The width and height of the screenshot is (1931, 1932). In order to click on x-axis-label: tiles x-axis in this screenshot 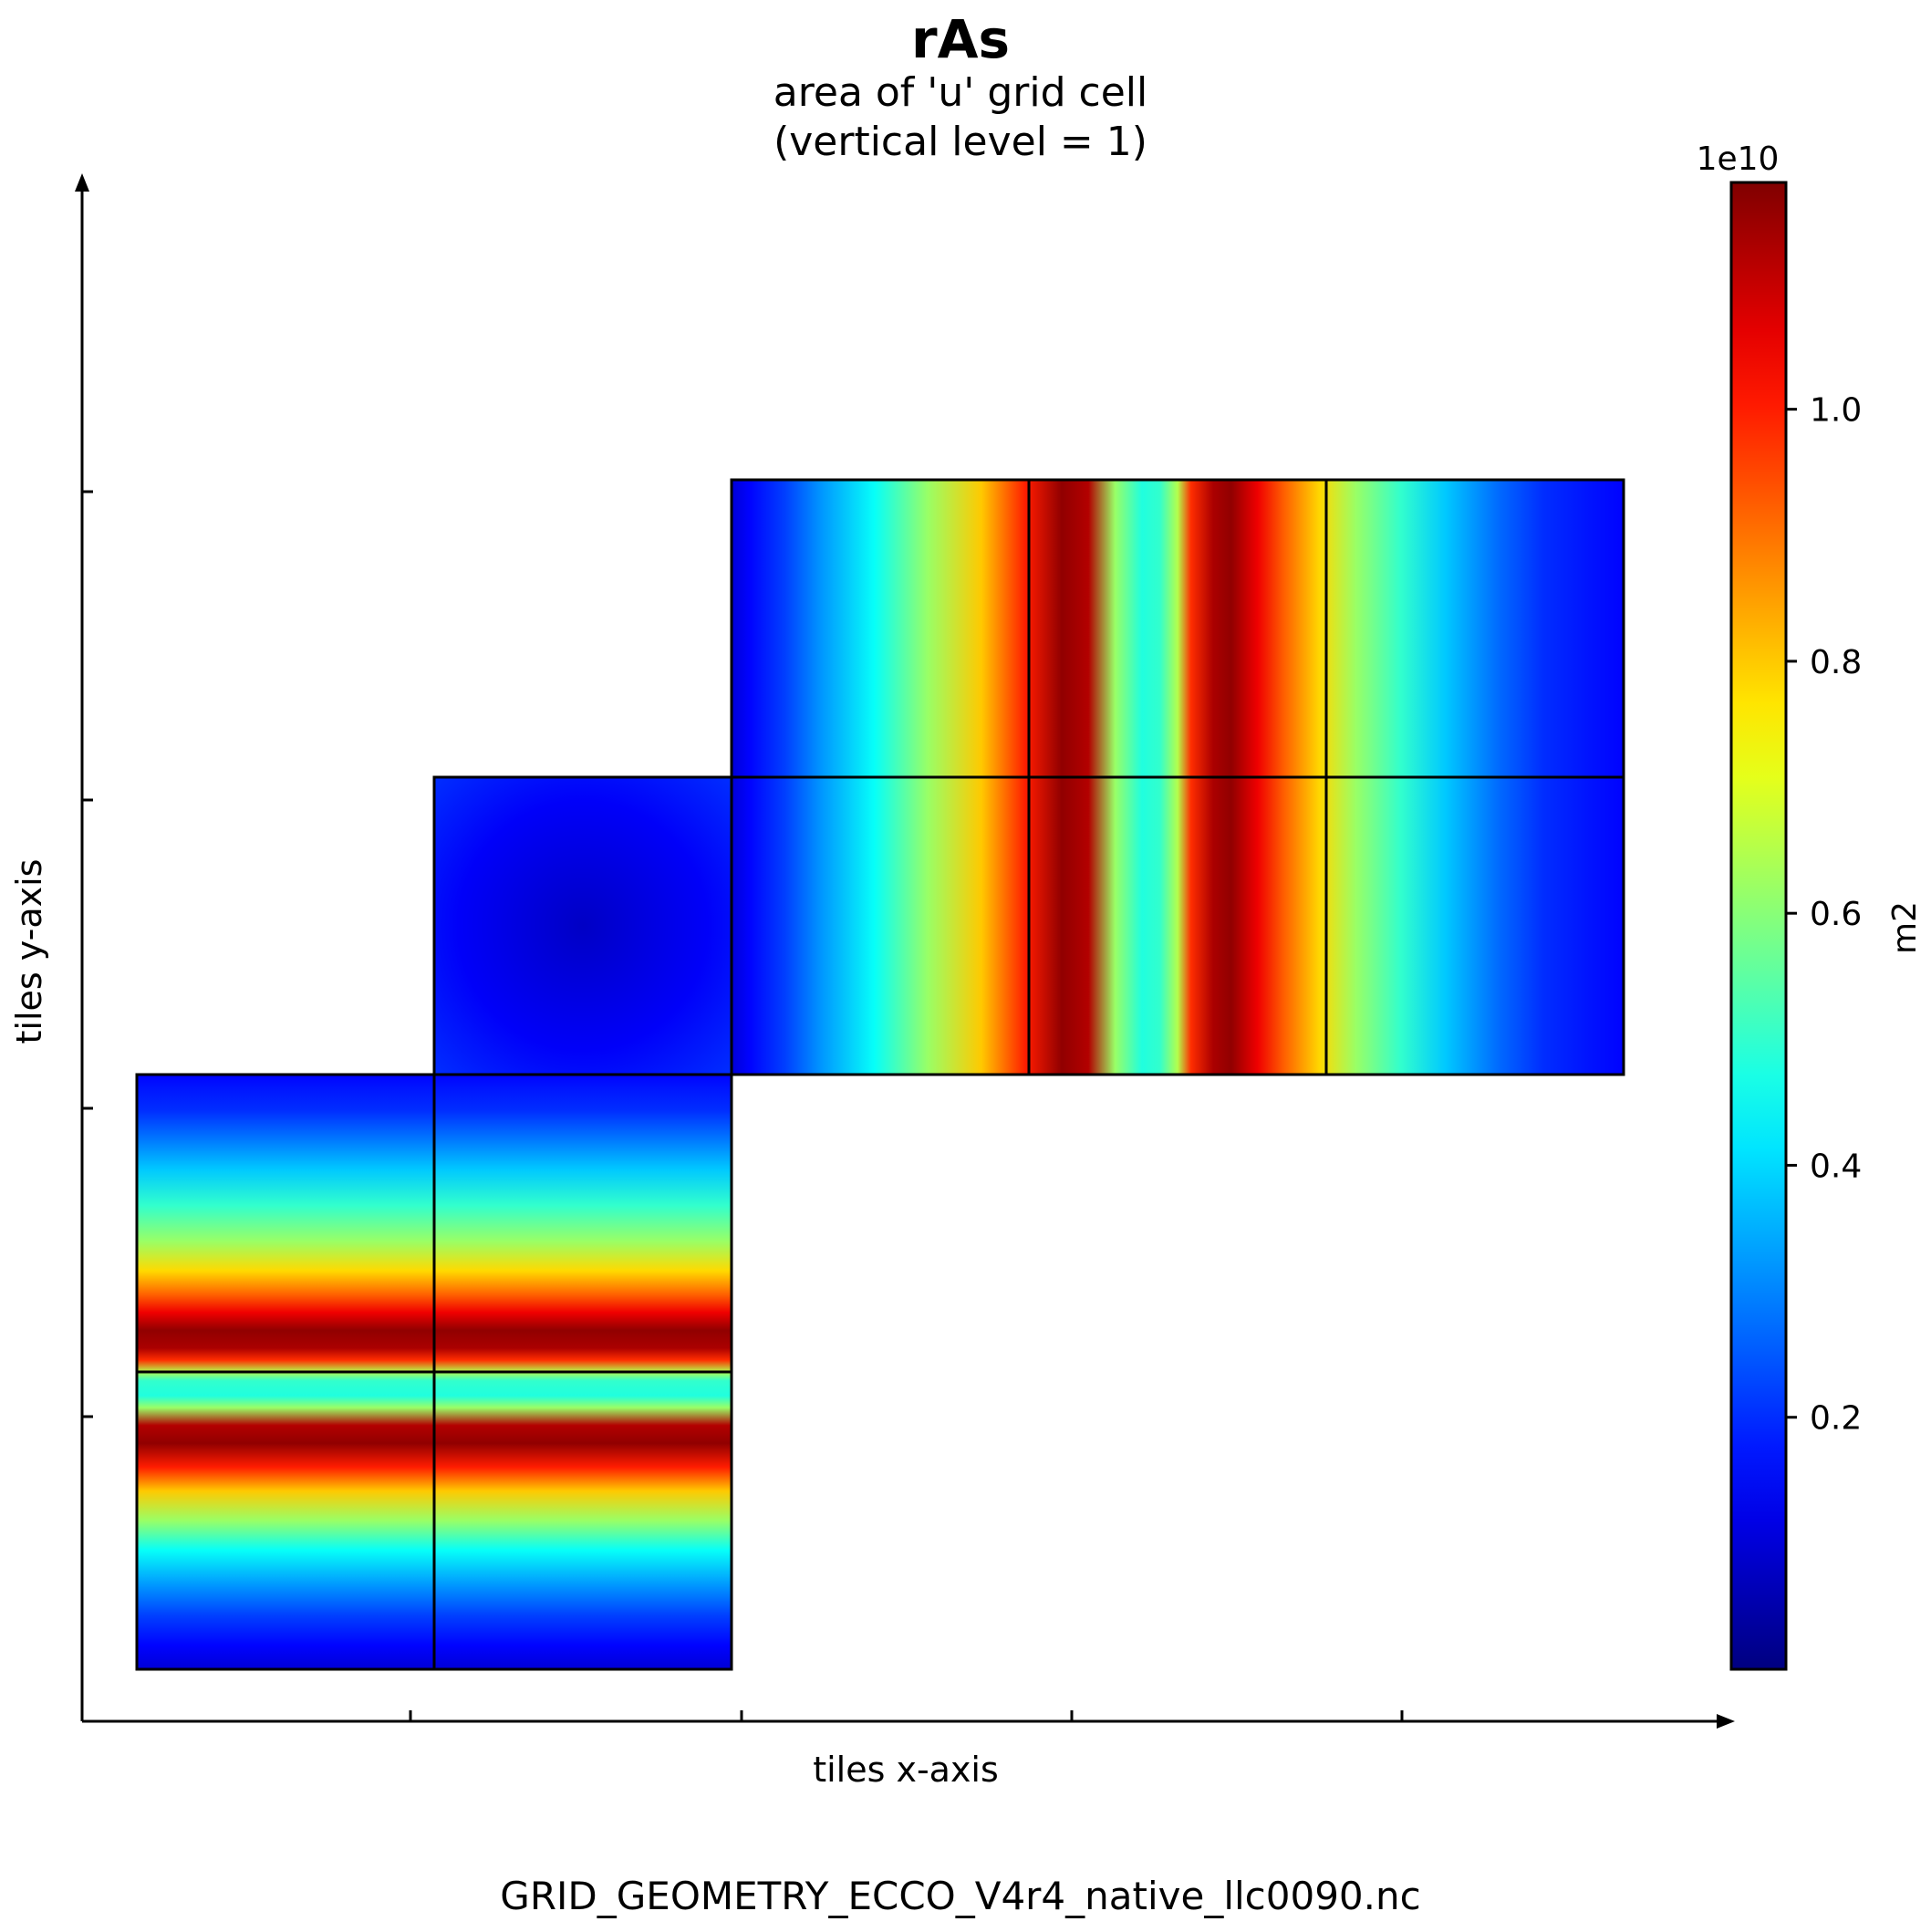, I will do `click(906, 1770)`.